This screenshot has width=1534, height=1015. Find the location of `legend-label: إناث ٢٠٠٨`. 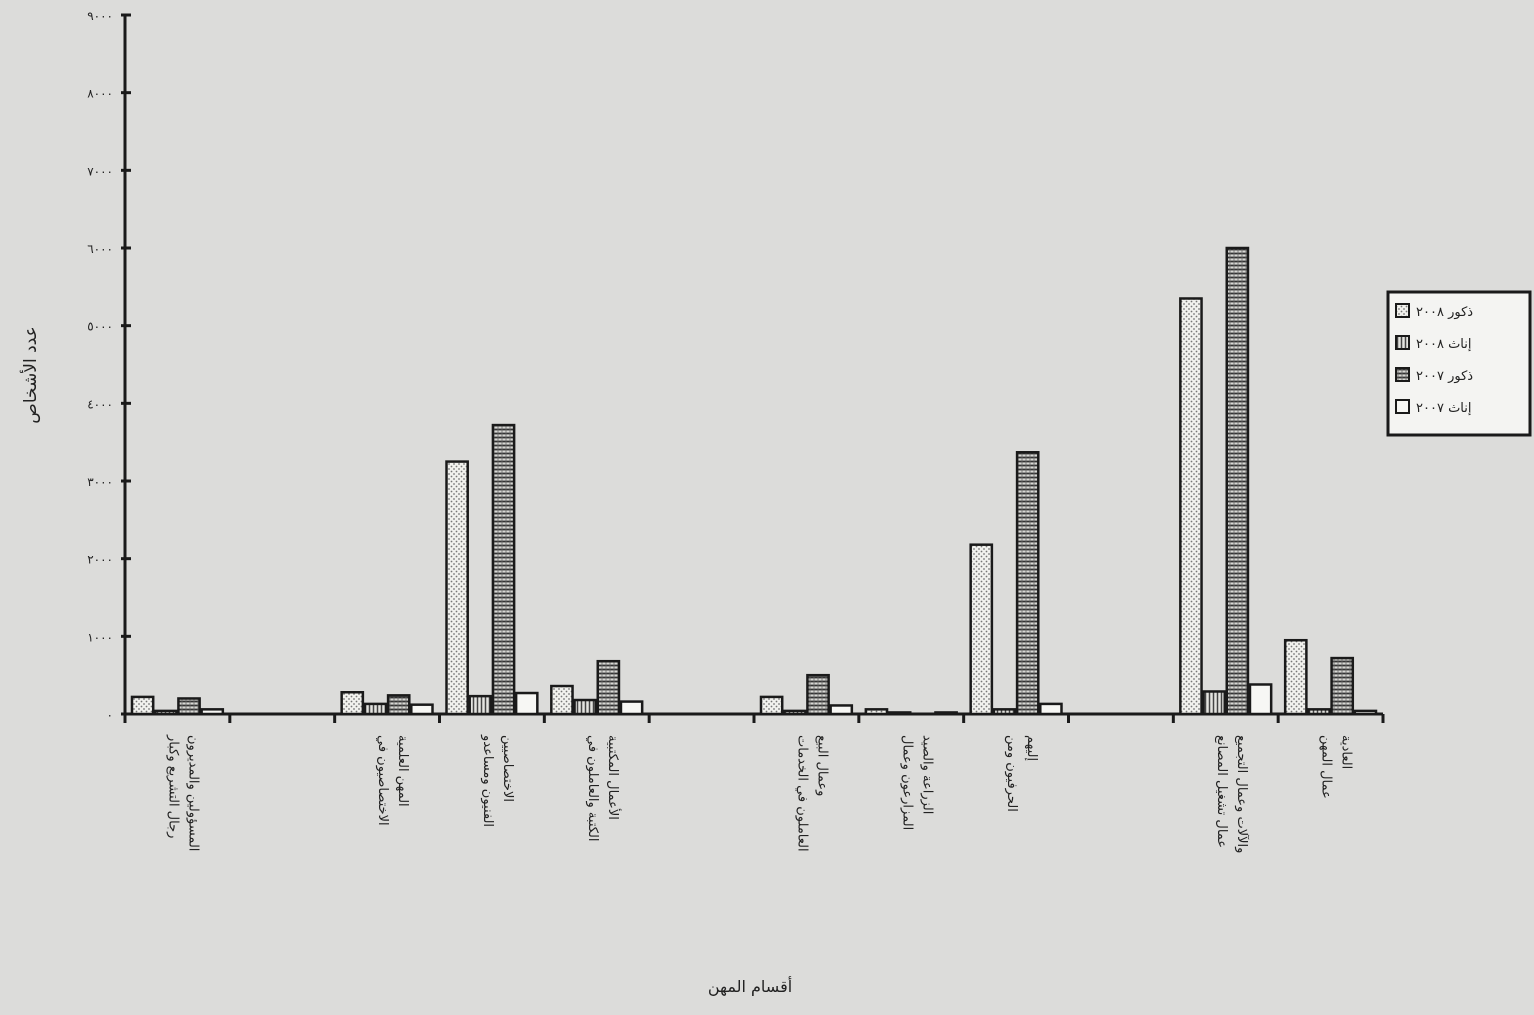

legend-label: إناث ٢٠٠٨ is located at coordinates (1444, 344).